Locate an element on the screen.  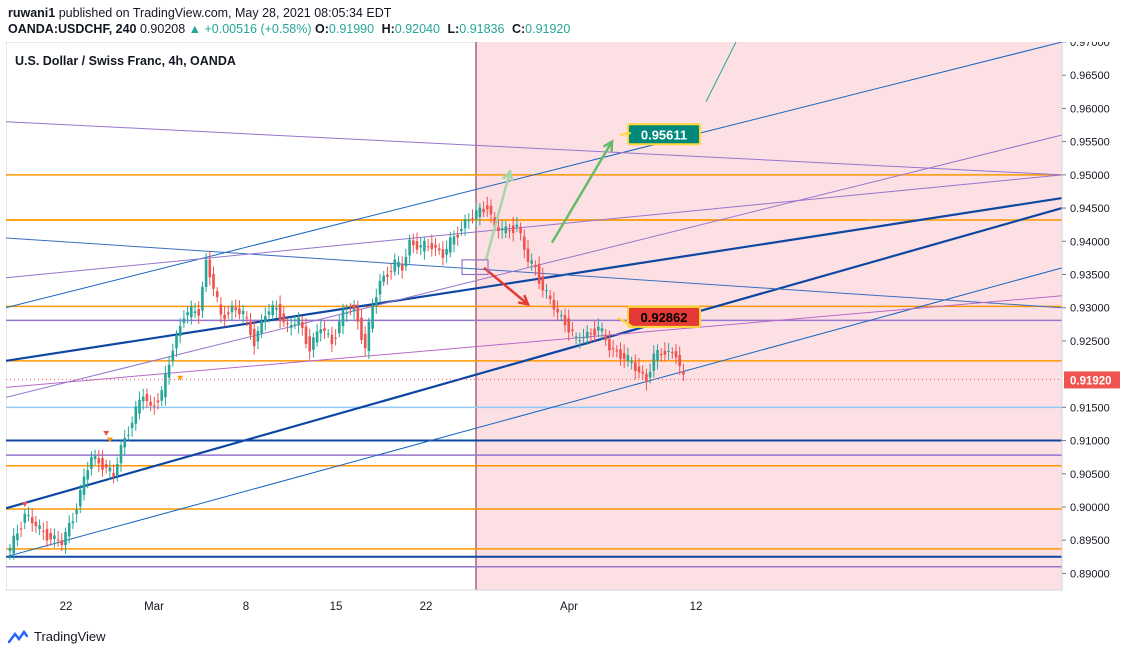
projection-arrow-down is located at coordinates (506, 286).